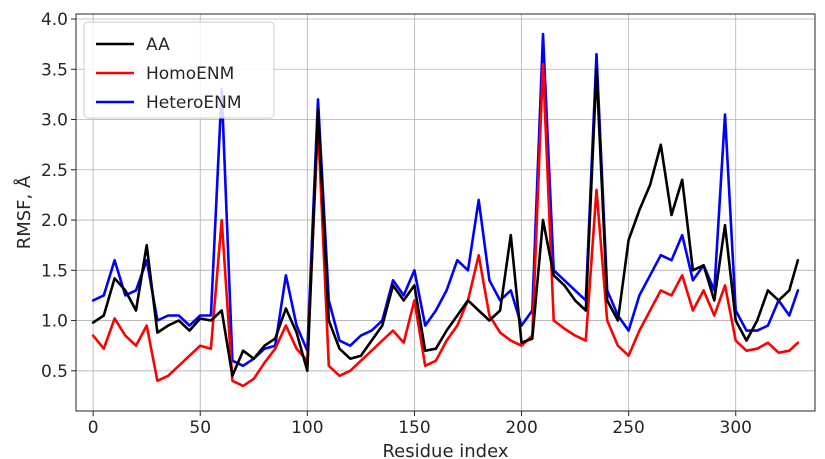 The width and height of the screenshot is (825, 459). Describe the element at coordinates (24, 212) in the screenshot. I see `y-axis-label: RMSF, Å` at that location.